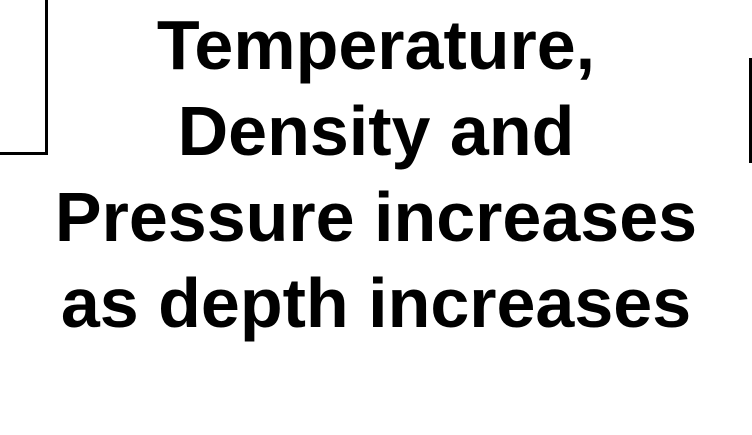 The width and height of the screenshot is (752, 435). What do you see at coordinates (376, 45) in the screenshot?
I see `caption-line-1: Temperature,` at bounding box center [376, 45].